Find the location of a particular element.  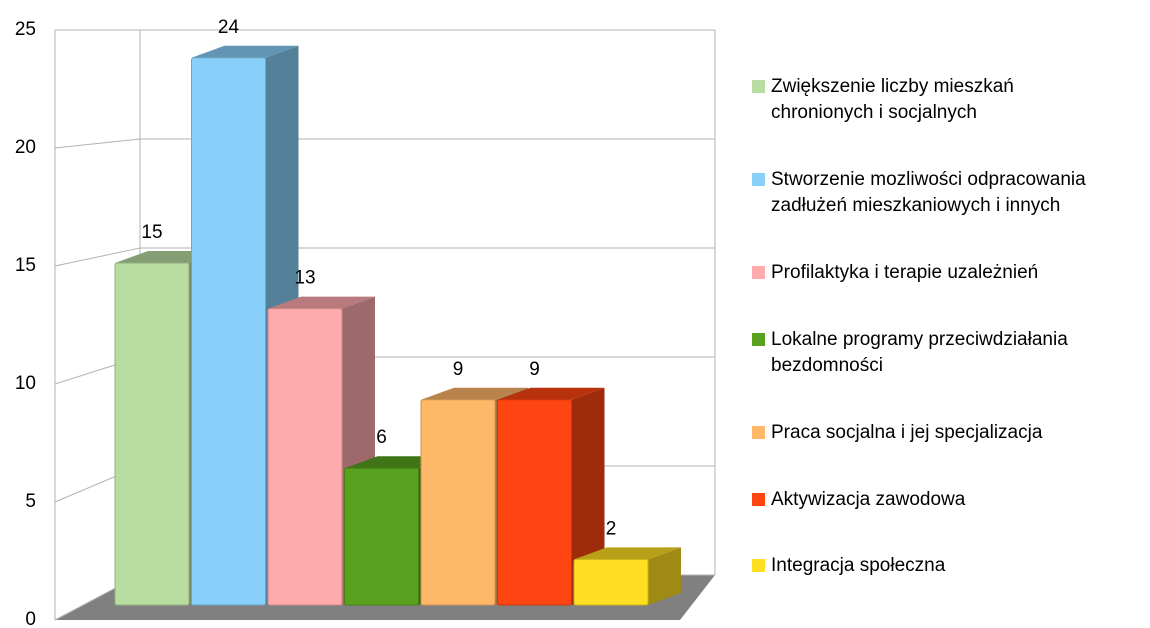

data-label: 15 is located at coordinates (151, 232).